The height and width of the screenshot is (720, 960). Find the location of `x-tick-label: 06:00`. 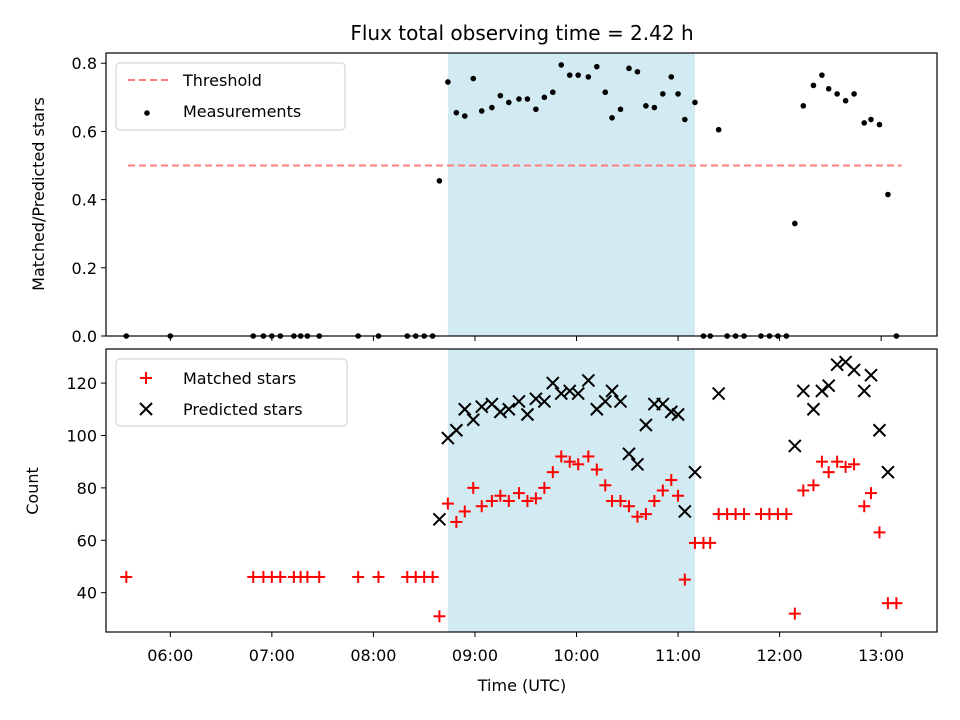

x-tick-label: 06:00 is located at coordinates (170, 655).